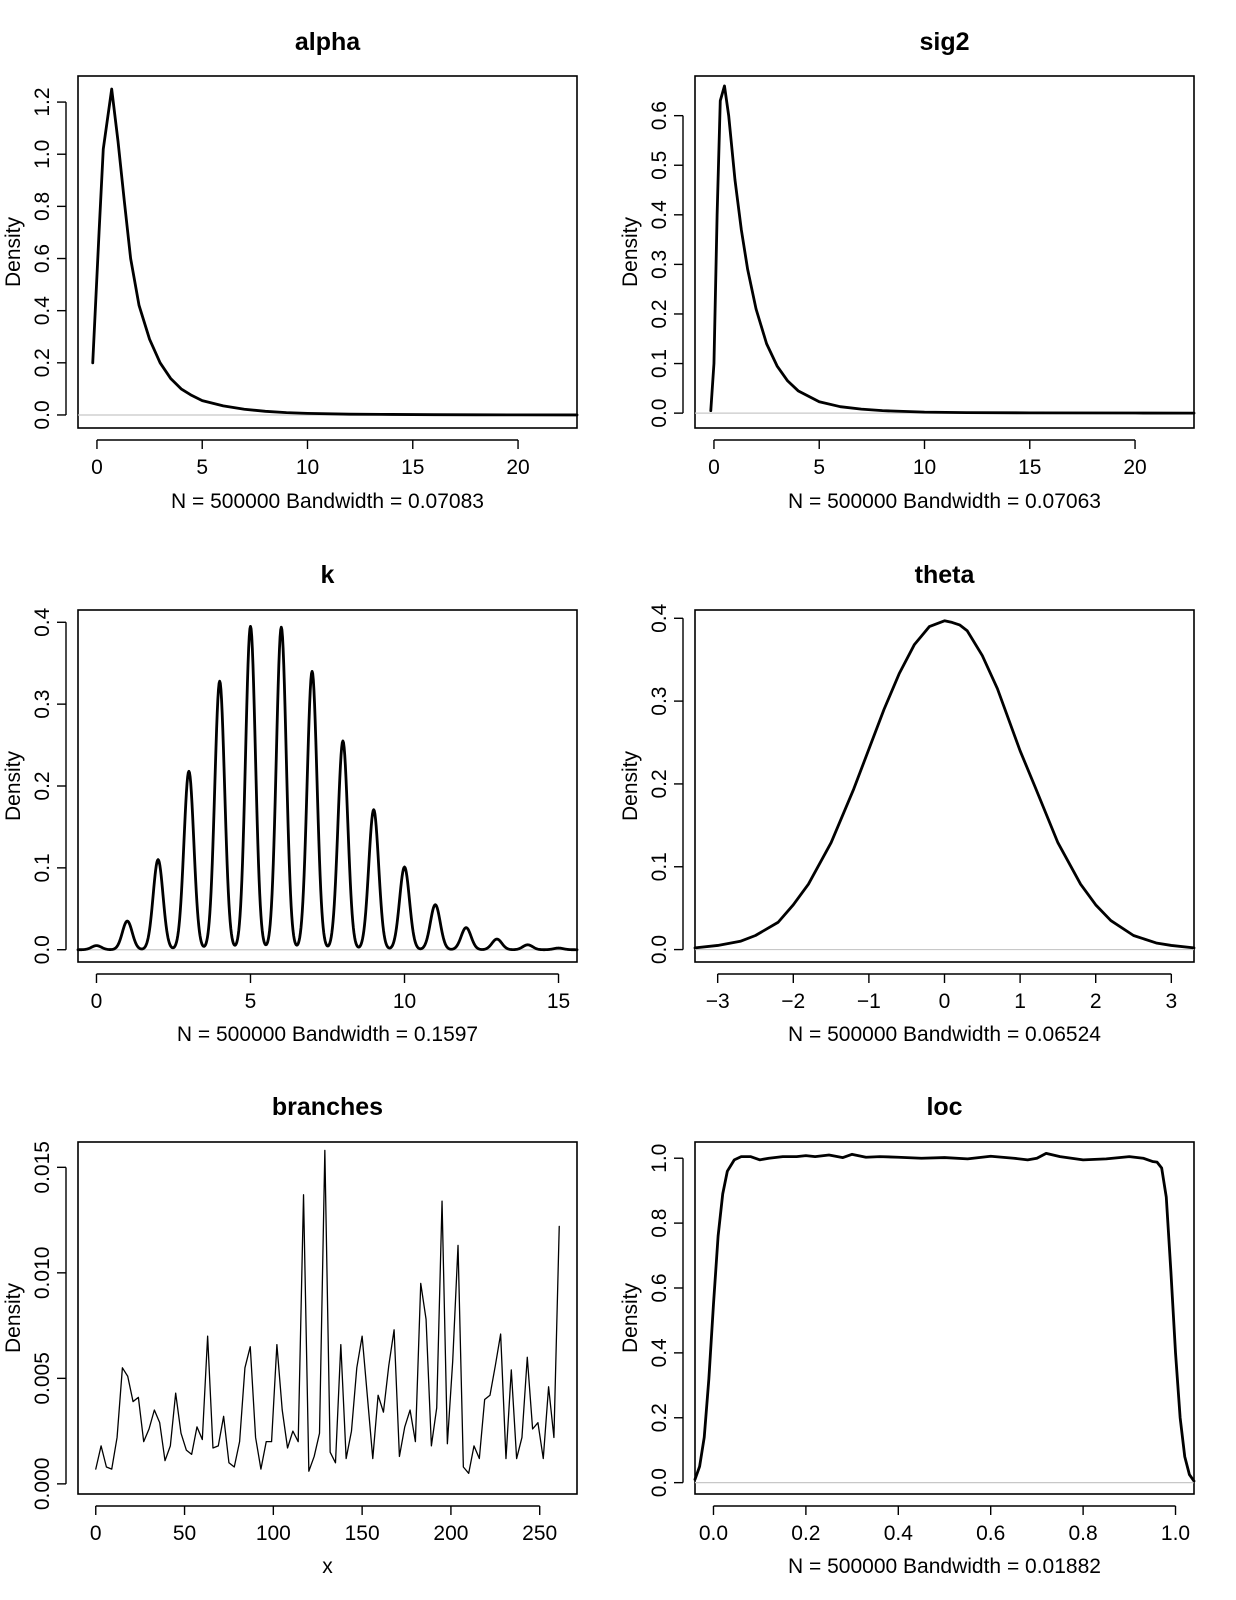  What do you see at coordinates (793, 1001) in the screenshot?
I see `x-tick-label: −2` at bounding box center [793, 1001].